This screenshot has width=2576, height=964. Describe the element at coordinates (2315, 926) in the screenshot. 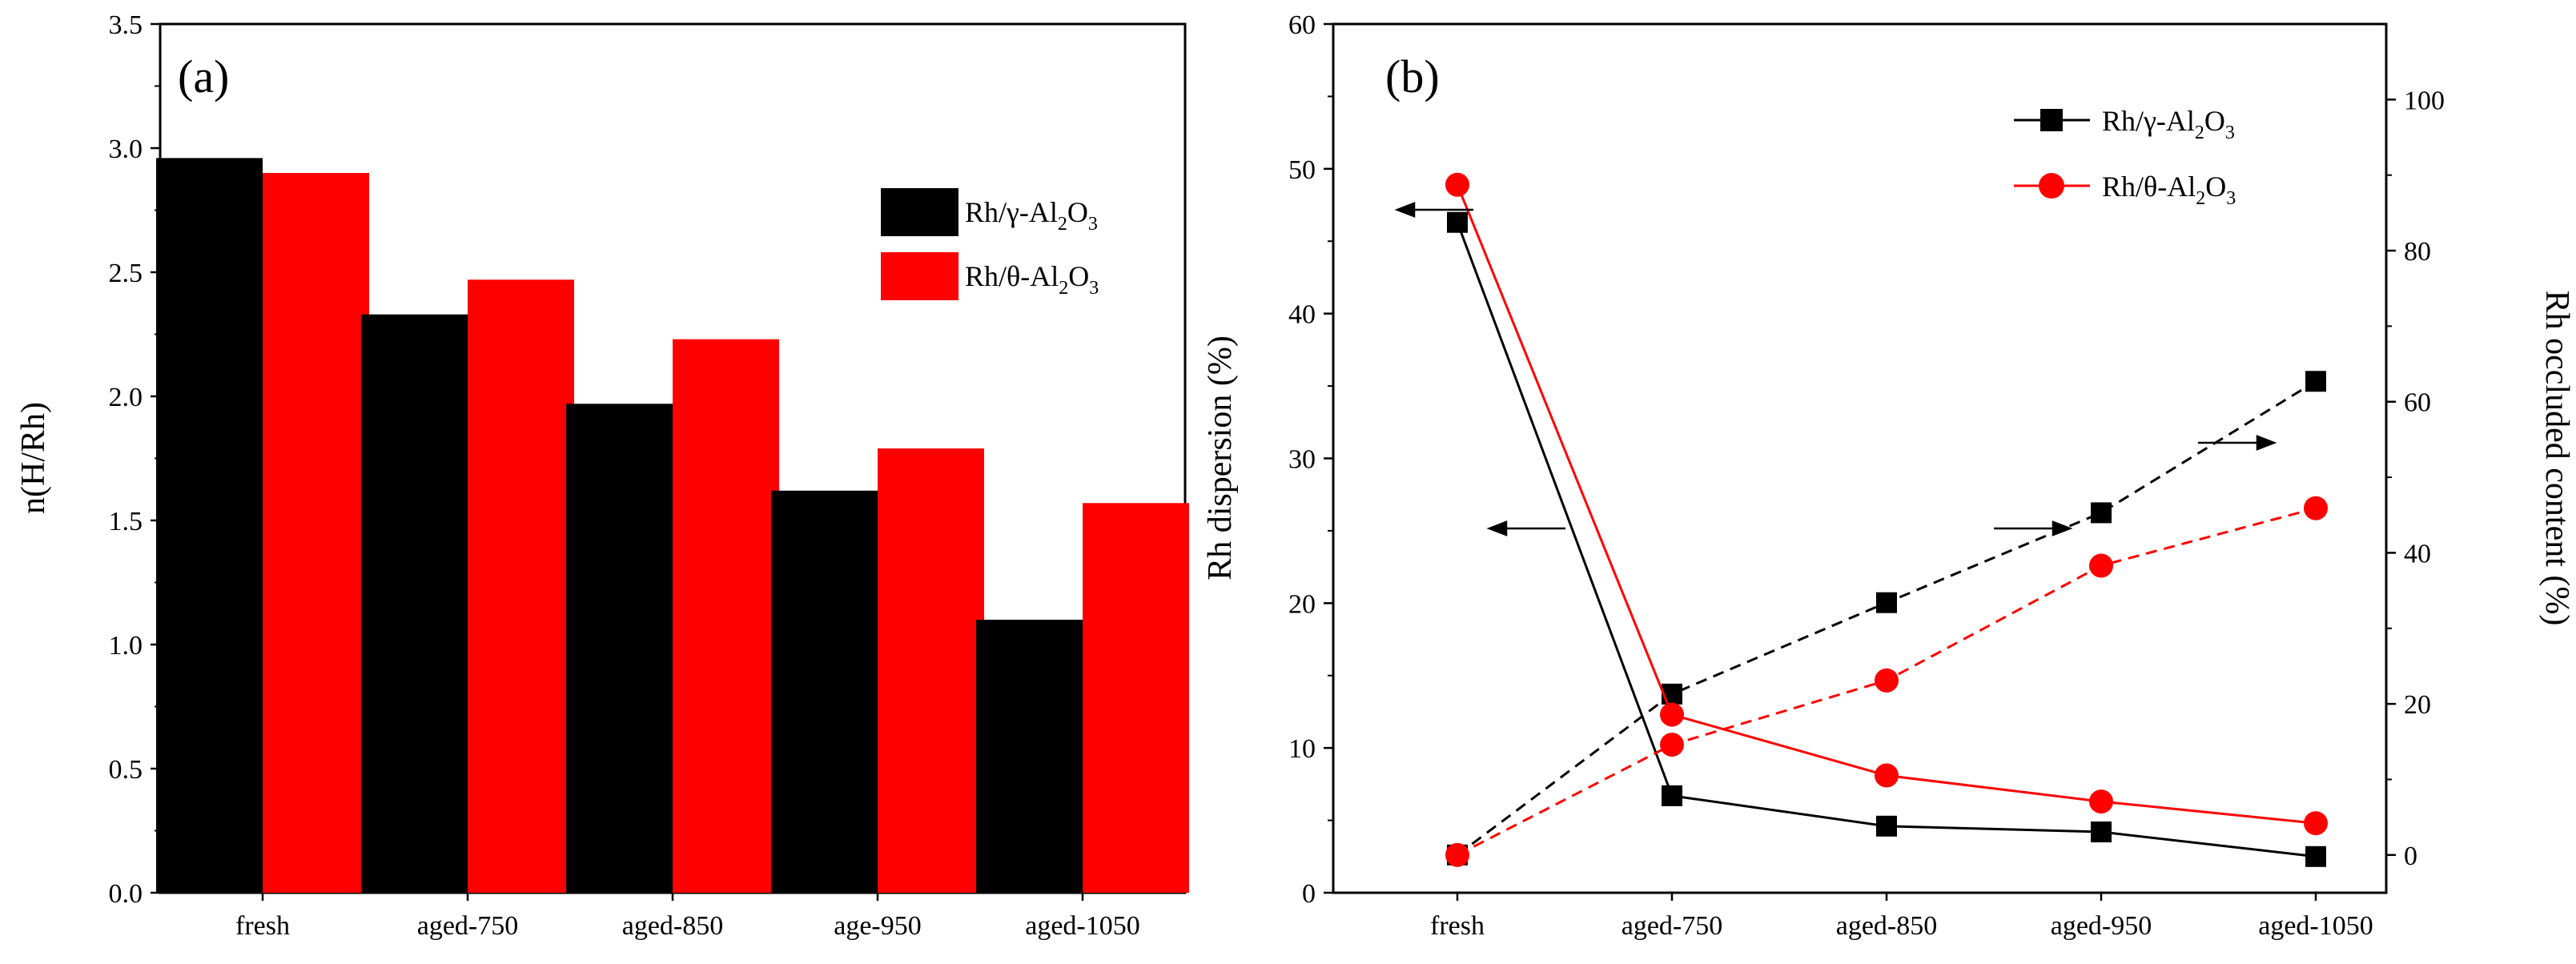

I see `panel-b-x-tick-label: aged-1050` at that location.